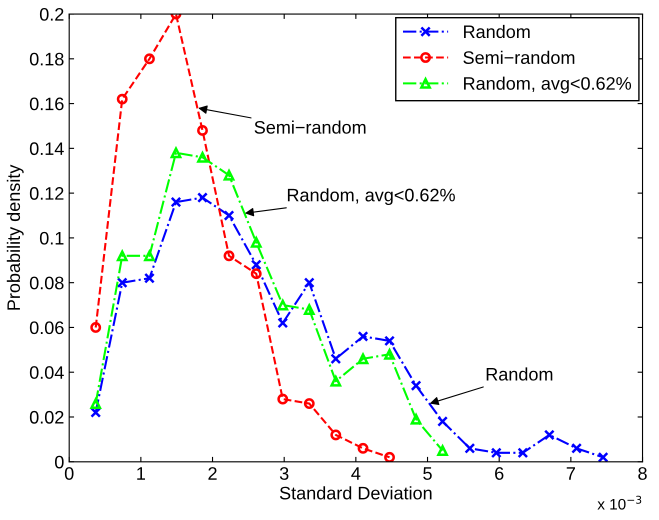 The image size is (659, 520). I want to click on y-tick-label: 0.2, so click(52, 14).